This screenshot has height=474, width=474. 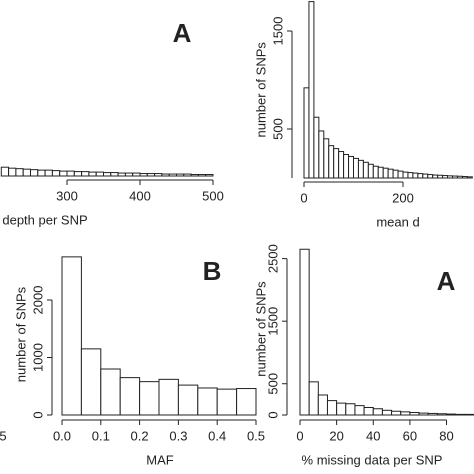 What do you see at coordinates (67, 195) in the screenshot?
I see `x-tick-label: 300` at bounding box center [67, 195].